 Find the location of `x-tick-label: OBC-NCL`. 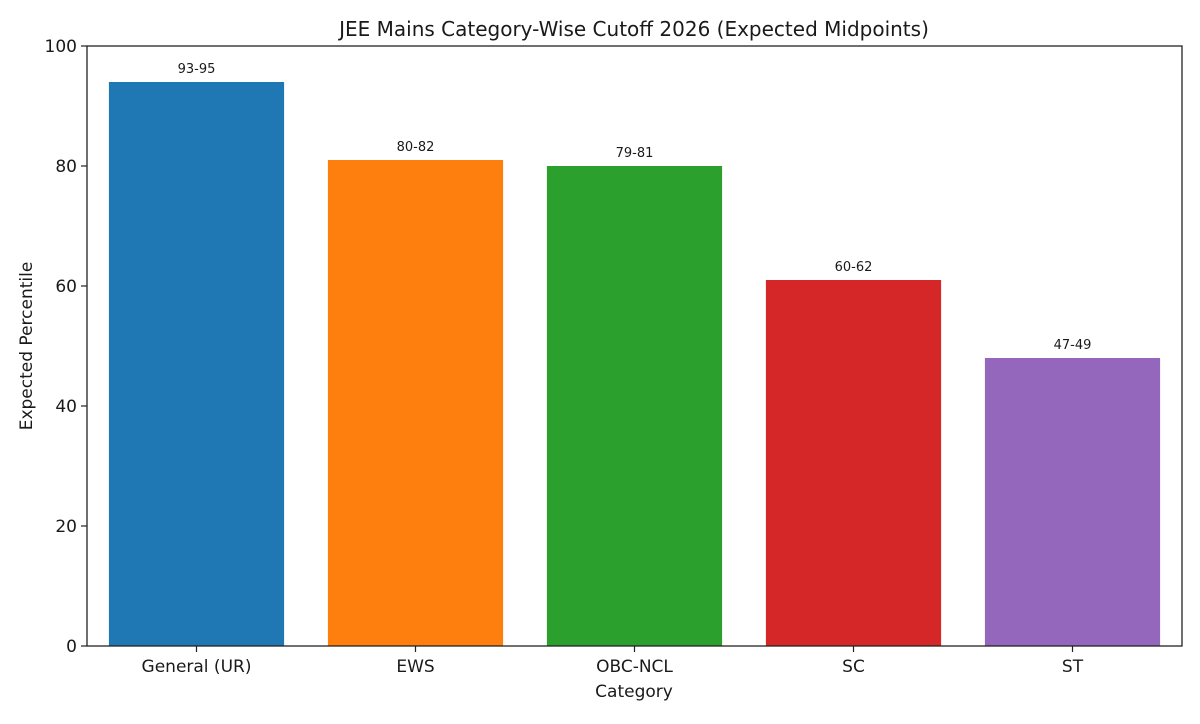

x-tick-label: OBC-NCL is located at coordinates (634, 667).